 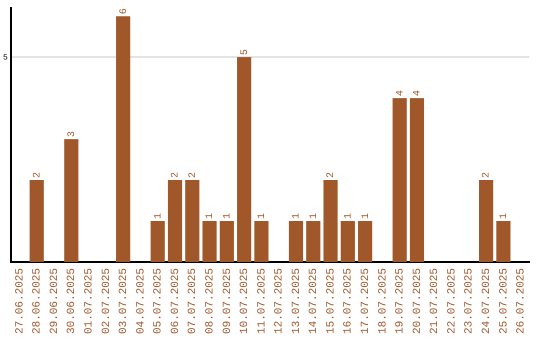 What do you see at coordinates (38, 301) in the screenshot?
I see `x-tick-label: 28.06.2025` at bounding box center [38, 301].